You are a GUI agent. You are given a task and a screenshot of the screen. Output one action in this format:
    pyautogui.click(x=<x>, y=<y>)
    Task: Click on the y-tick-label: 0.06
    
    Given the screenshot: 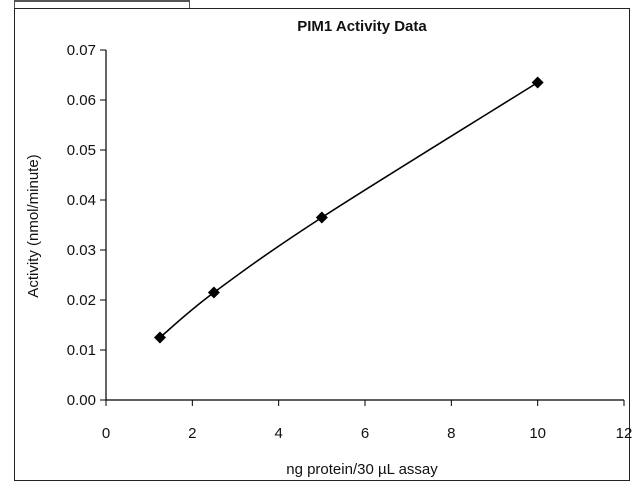 What is the action you would take?
    pyautogui.click(x=81, y=100)
    